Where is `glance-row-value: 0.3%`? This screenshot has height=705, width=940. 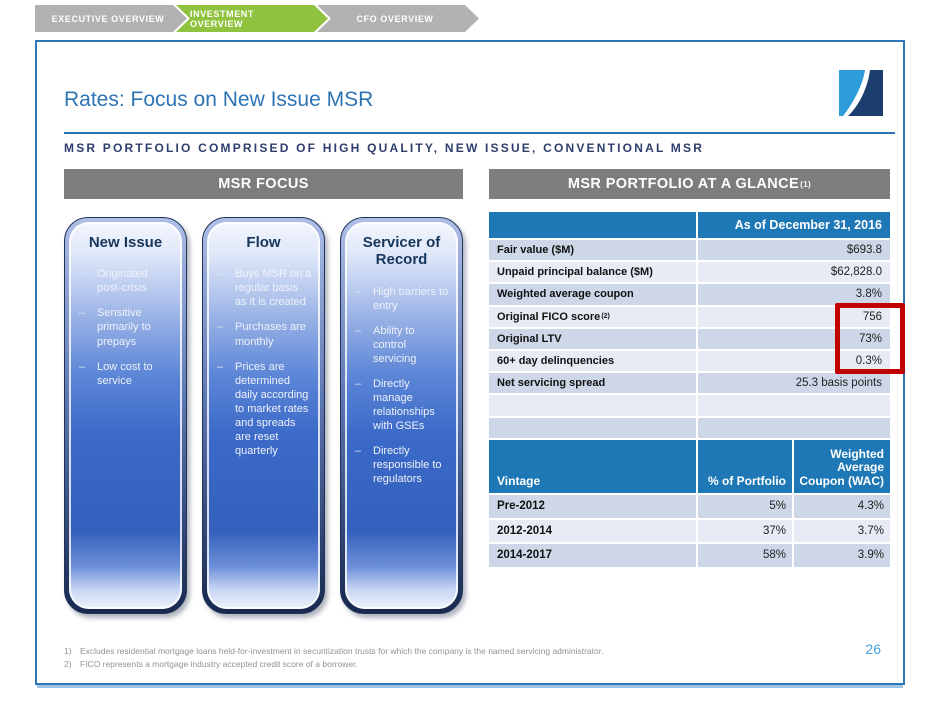 glance-row-value: 0.3% is located at coordinates (794, 361).